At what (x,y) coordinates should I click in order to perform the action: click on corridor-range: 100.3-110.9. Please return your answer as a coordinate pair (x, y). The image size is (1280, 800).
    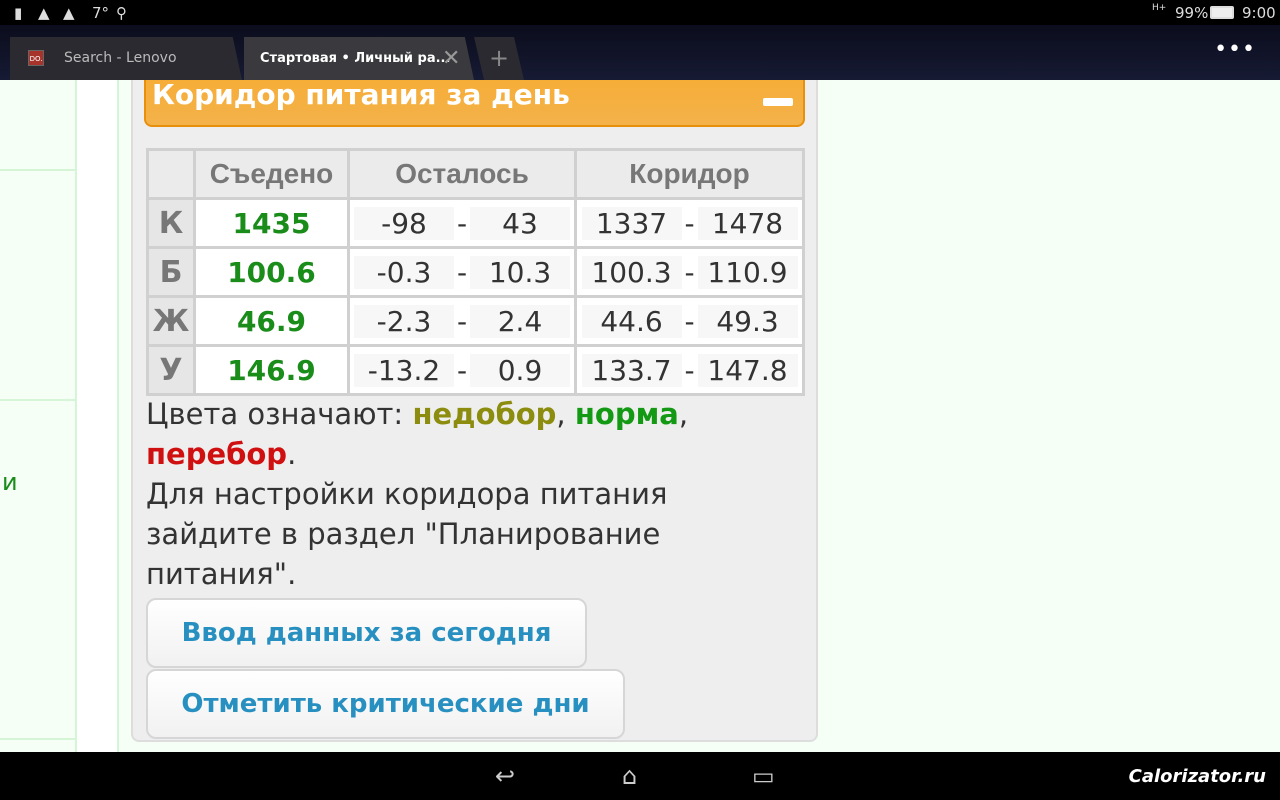
    Looking at the image, I should click on (689, 272).